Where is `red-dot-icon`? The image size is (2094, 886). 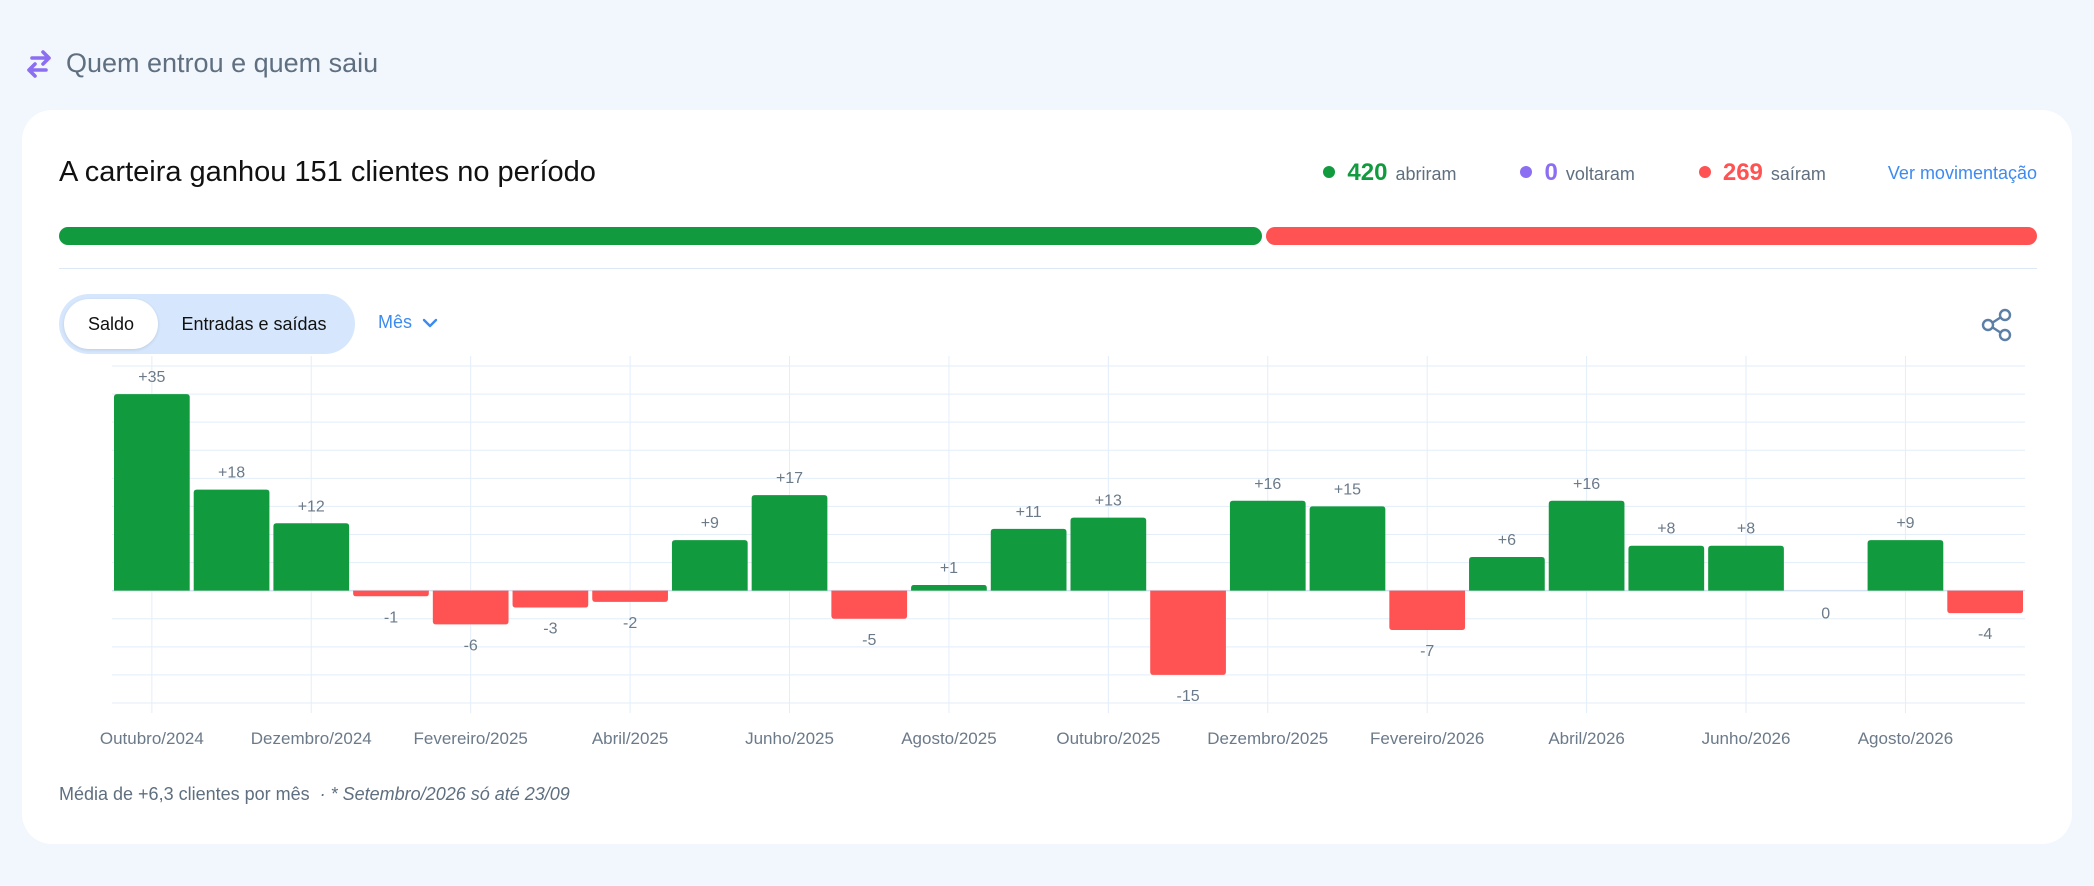
red-dot-icon is located at coordinates (1704, 172).